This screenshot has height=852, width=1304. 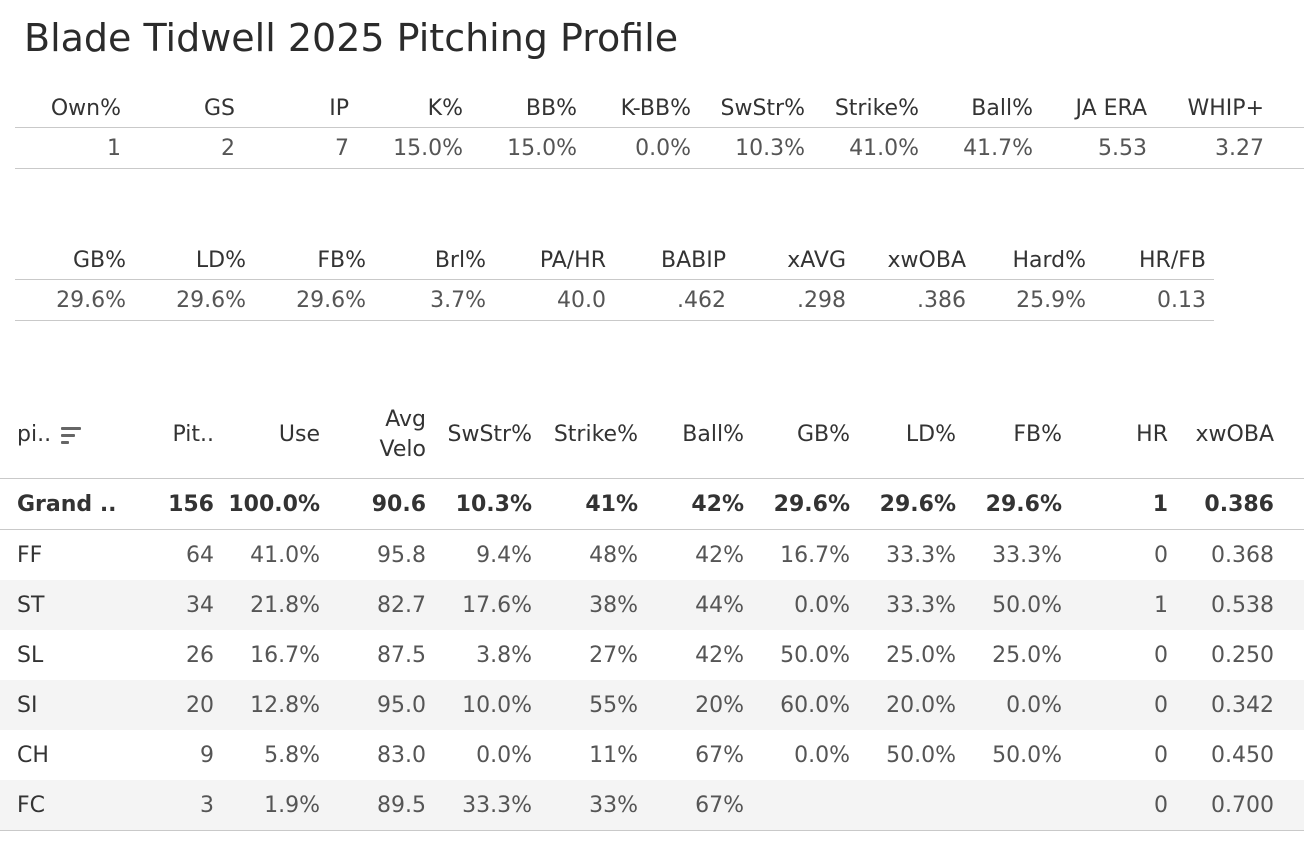 What do you see at coordinates (1037, 434) in the screenshot?
I see `pitch-header-fb: FB%` at bounding box center [1037, 434].